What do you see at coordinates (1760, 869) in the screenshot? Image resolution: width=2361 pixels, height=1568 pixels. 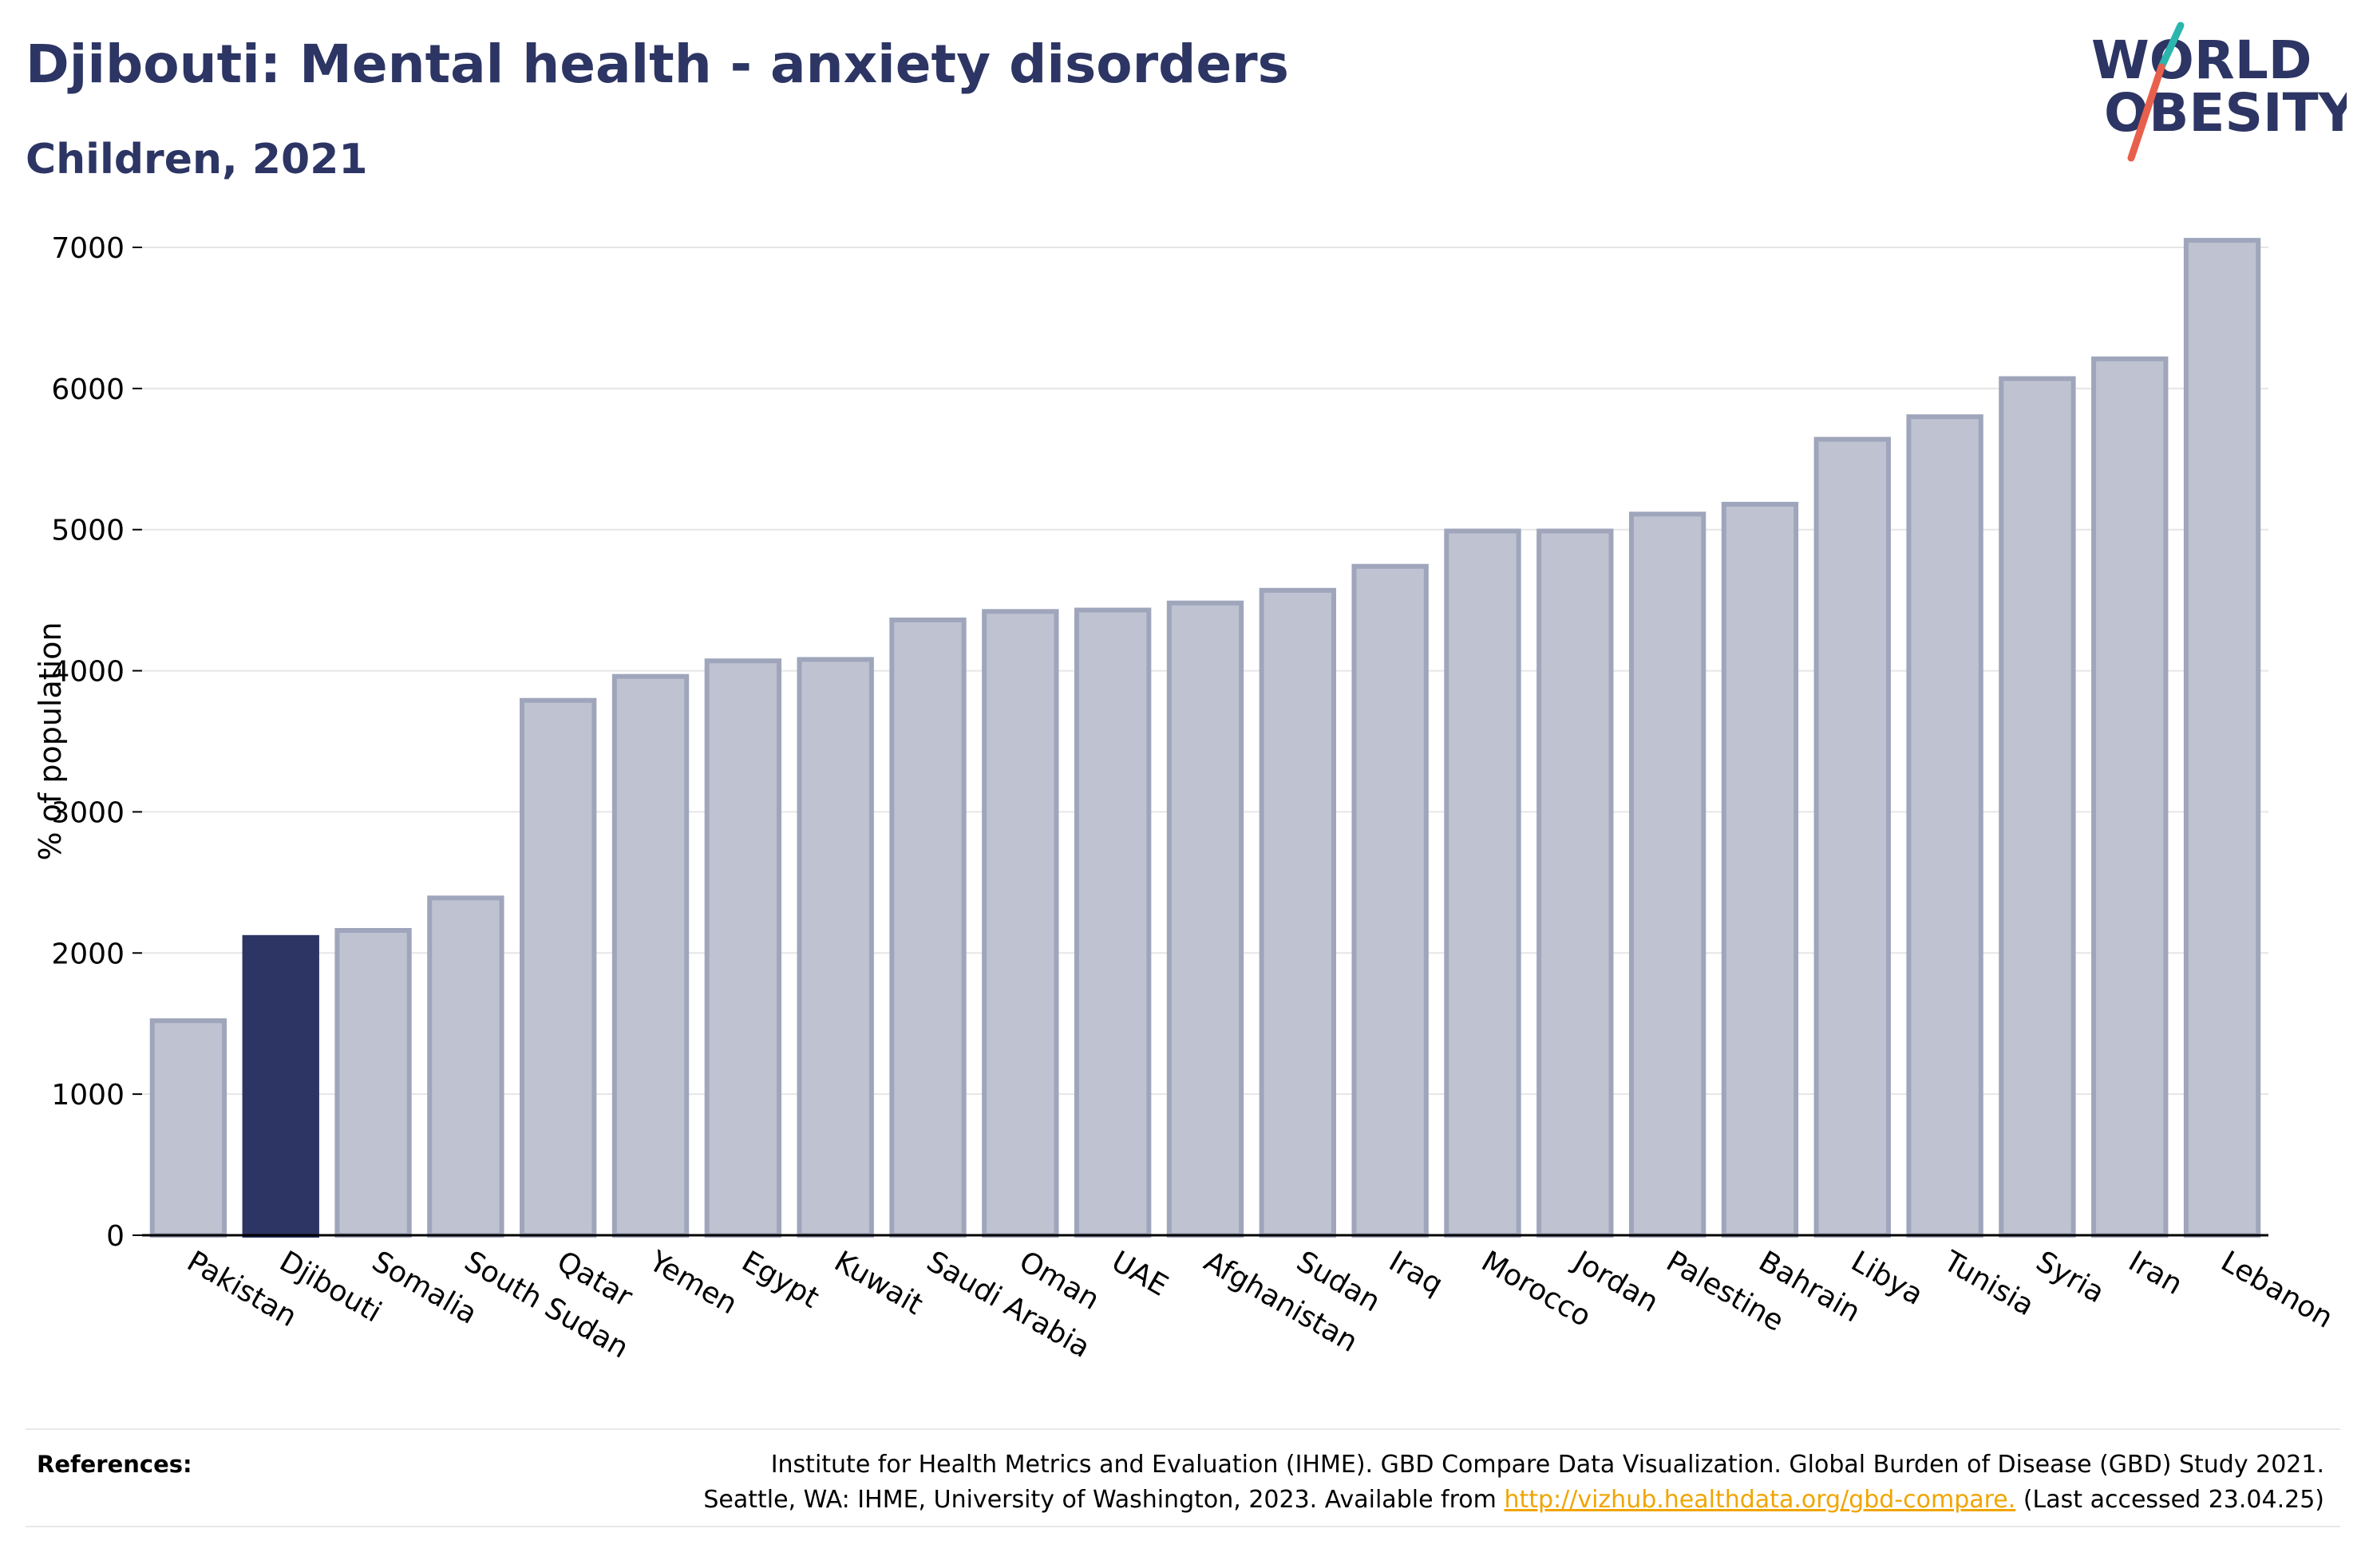 I see `bar-bahrain` at bounding box center [1760, 869].